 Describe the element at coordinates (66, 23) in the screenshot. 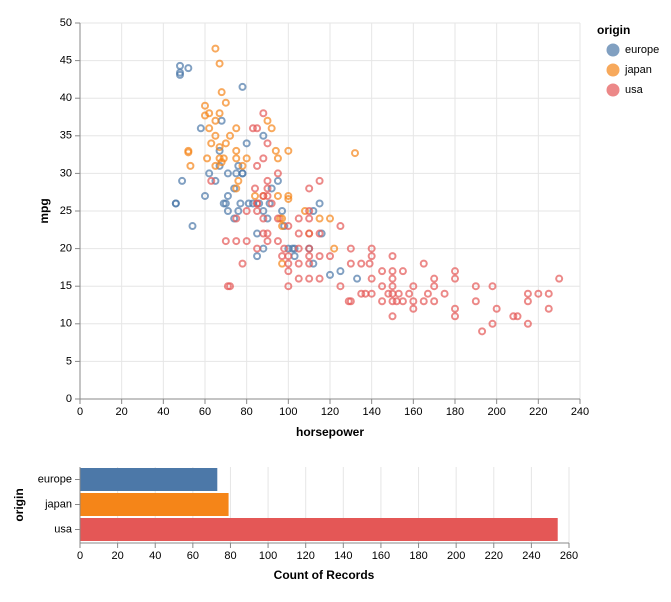

I see `y-tick-label: 50` at that location.